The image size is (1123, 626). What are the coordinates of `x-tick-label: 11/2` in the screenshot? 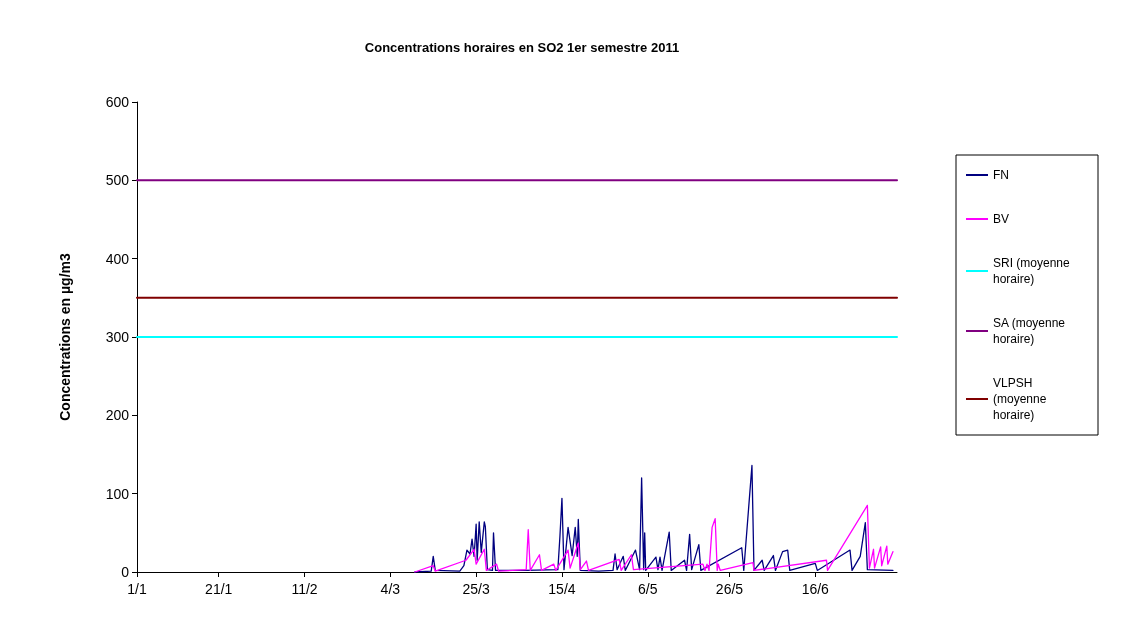 It's located at (304, 589).